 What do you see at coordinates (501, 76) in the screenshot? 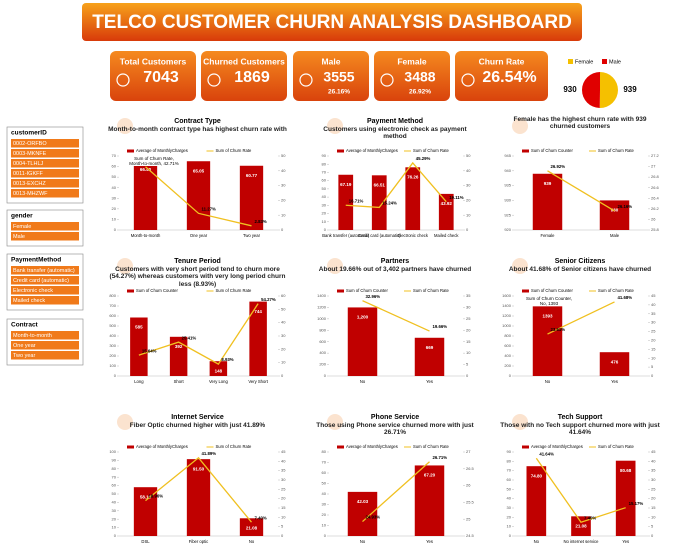
I see `kpi-card` at bounding box center [501, 76].